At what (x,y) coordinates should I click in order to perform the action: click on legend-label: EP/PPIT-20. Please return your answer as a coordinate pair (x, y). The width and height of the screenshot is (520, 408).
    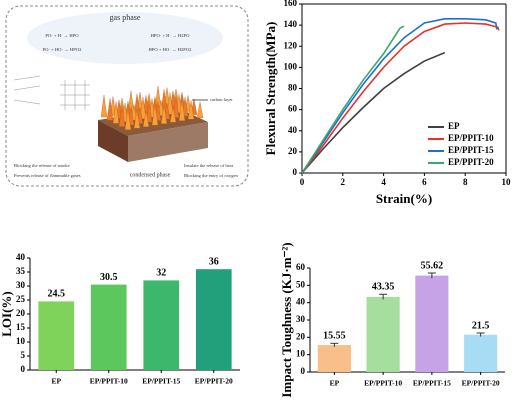
    Looking at the image, I should click on (471, 162).